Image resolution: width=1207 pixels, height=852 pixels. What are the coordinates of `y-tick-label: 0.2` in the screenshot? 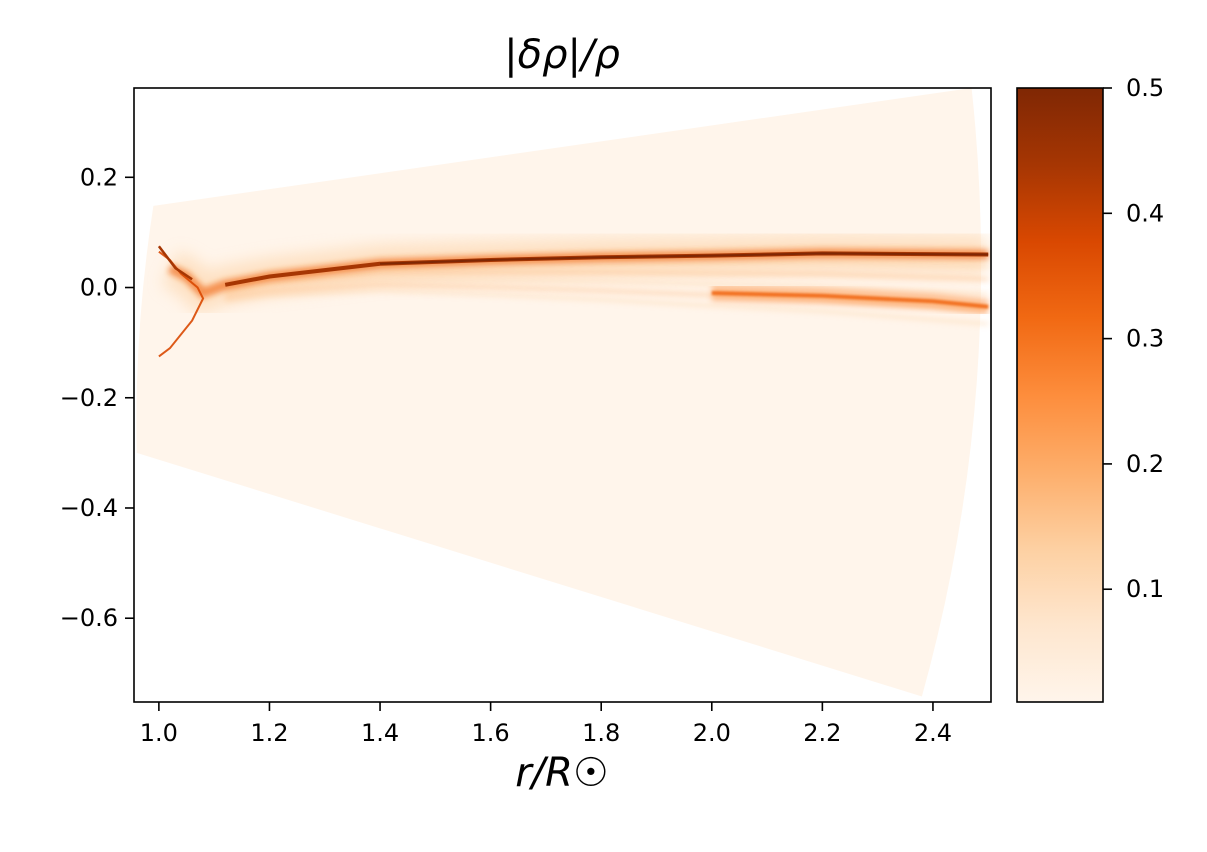 It's located at (99, 177).